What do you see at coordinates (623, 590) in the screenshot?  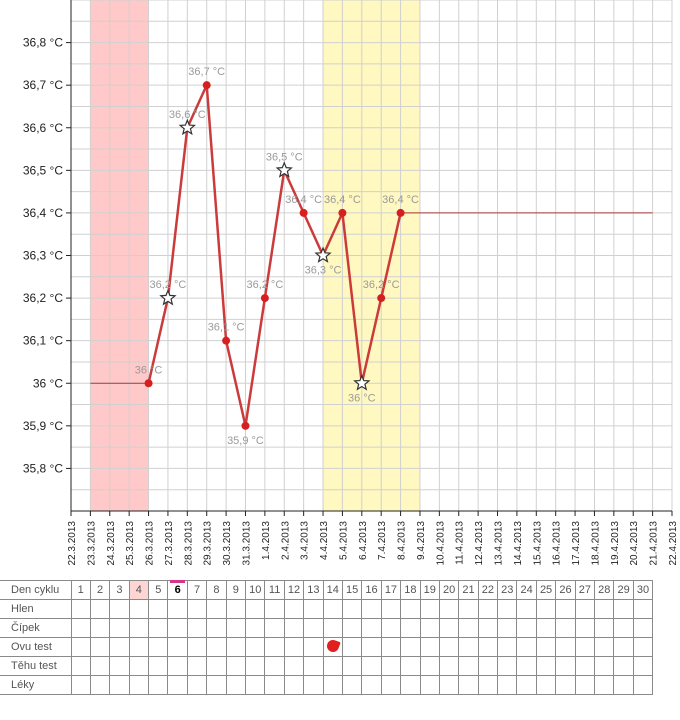 I see `cycle-day-29: 29` at bounding box center [623, 590].